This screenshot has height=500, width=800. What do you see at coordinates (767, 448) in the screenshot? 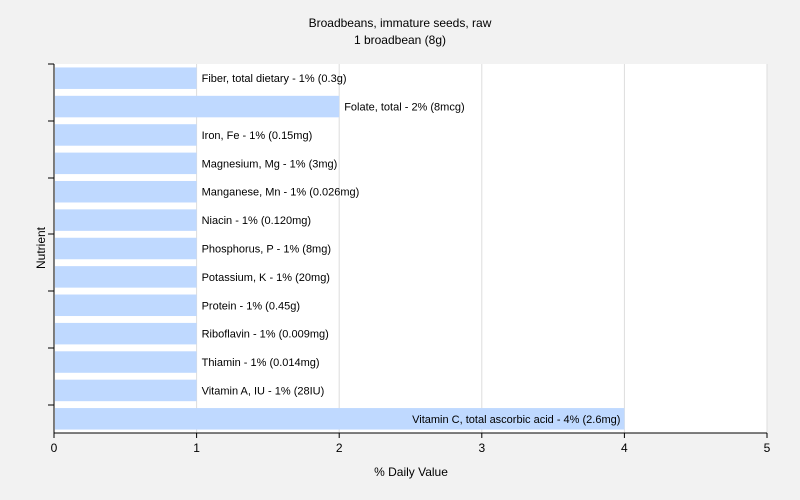
I see `x-tick-label: 5` at bounding box center [767, 448].